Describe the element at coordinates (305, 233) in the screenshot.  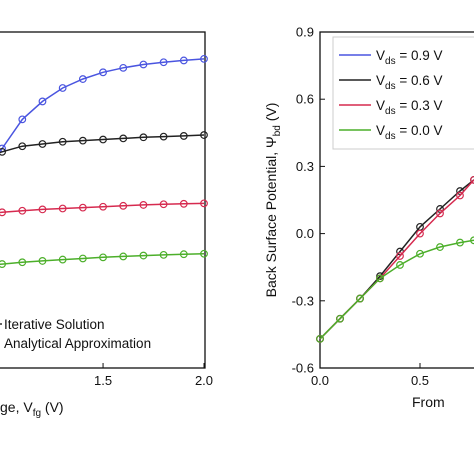
I see `y-tick-label: 0.0` at that location.